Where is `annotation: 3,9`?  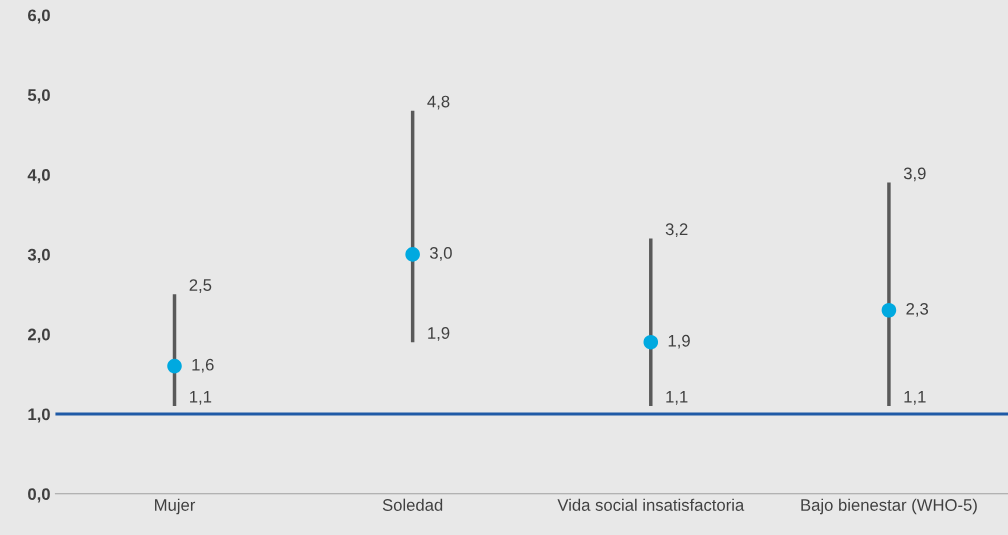 annotation: 3,9 is located at coordinates (914, 174).